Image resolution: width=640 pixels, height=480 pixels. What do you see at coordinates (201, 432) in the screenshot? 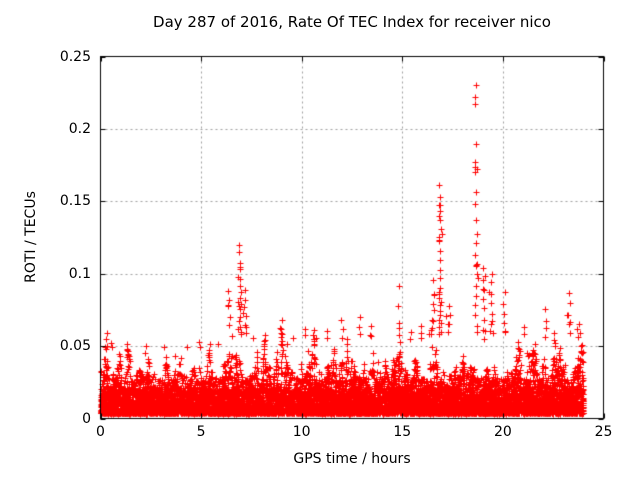
I see `x-tick-label: 5` at bounding box center [201, 432].